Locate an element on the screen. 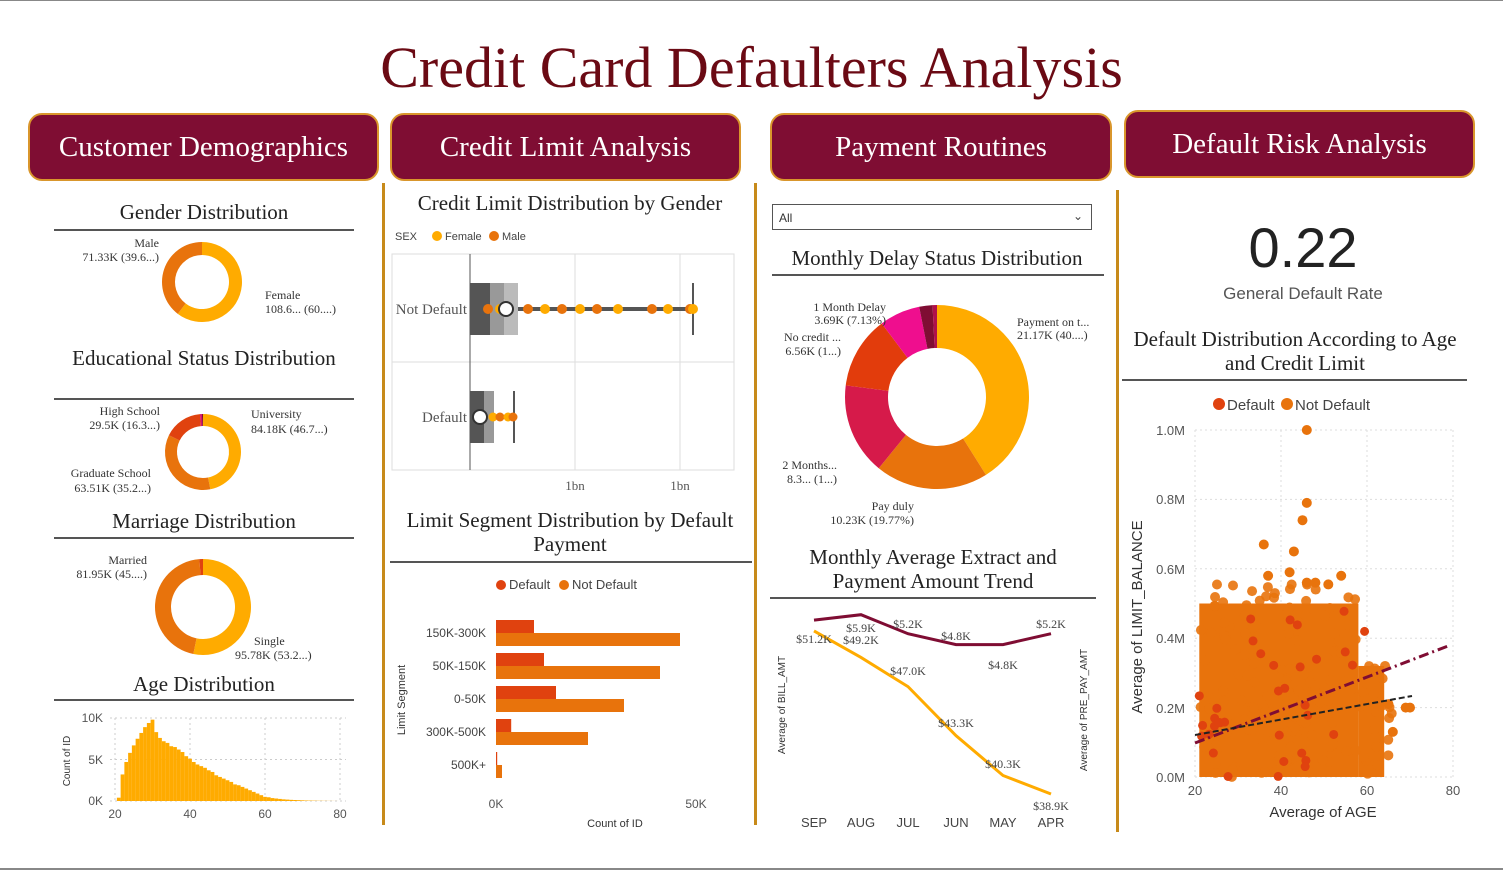 The height and width of the screenshot is (871, 1503). chevron-down-icon: ⌄ is located at coordinates (1077, 216).